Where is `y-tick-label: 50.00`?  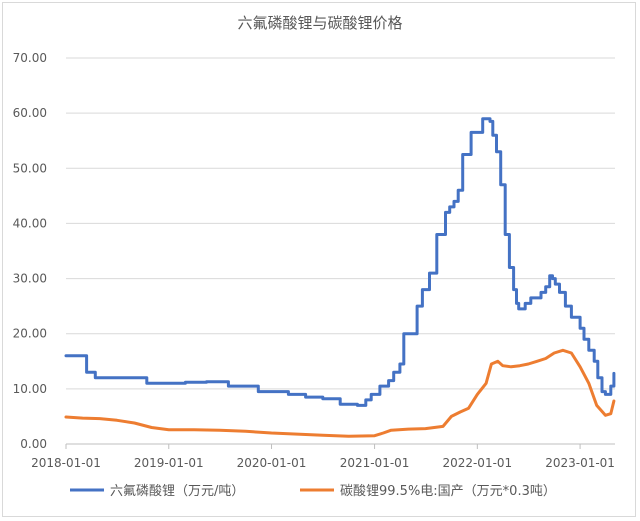 y-tick-label: 50.00 is located at coordinates (30, 168).